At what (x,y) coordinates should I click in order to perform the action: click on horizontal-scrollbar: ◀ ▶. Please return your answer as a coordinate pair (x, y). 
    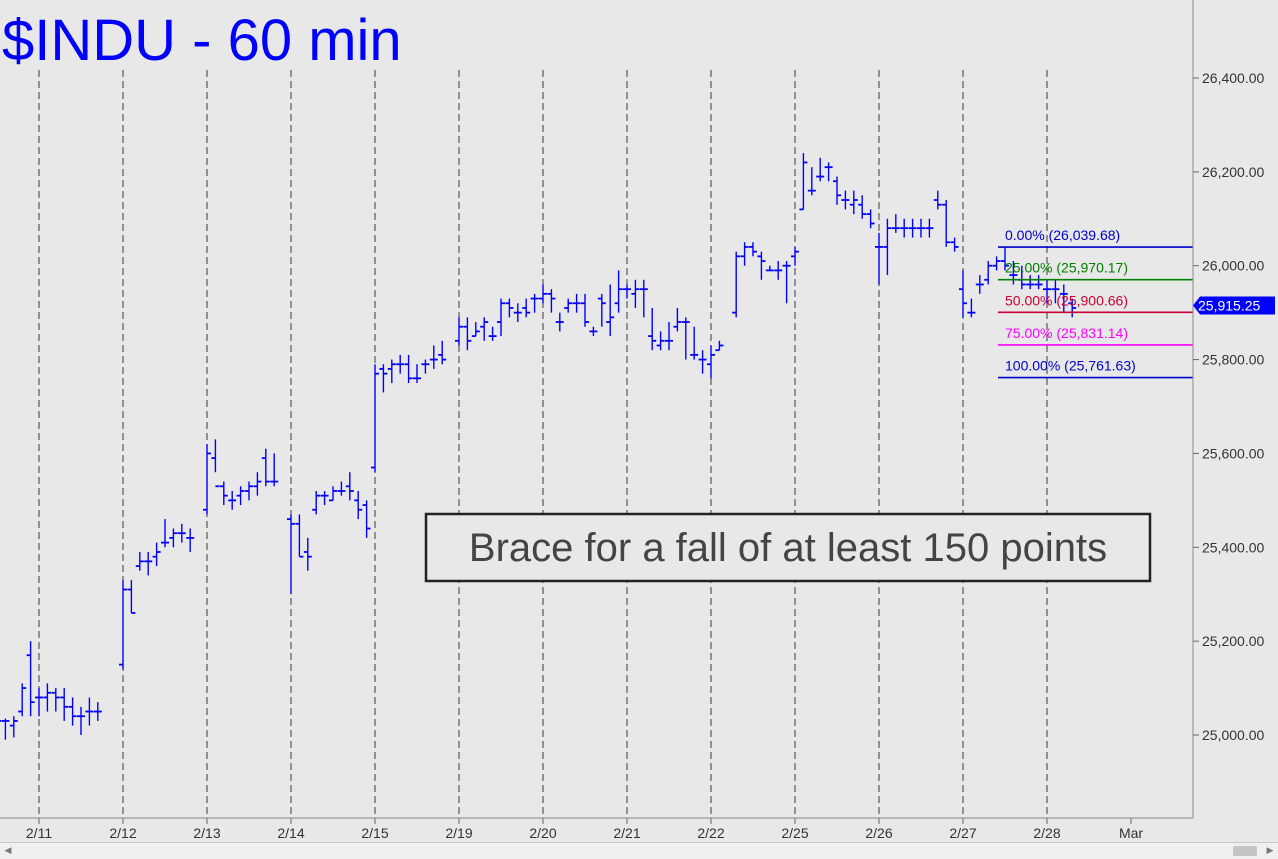
    Looking at the image, I should click on (639, 850).